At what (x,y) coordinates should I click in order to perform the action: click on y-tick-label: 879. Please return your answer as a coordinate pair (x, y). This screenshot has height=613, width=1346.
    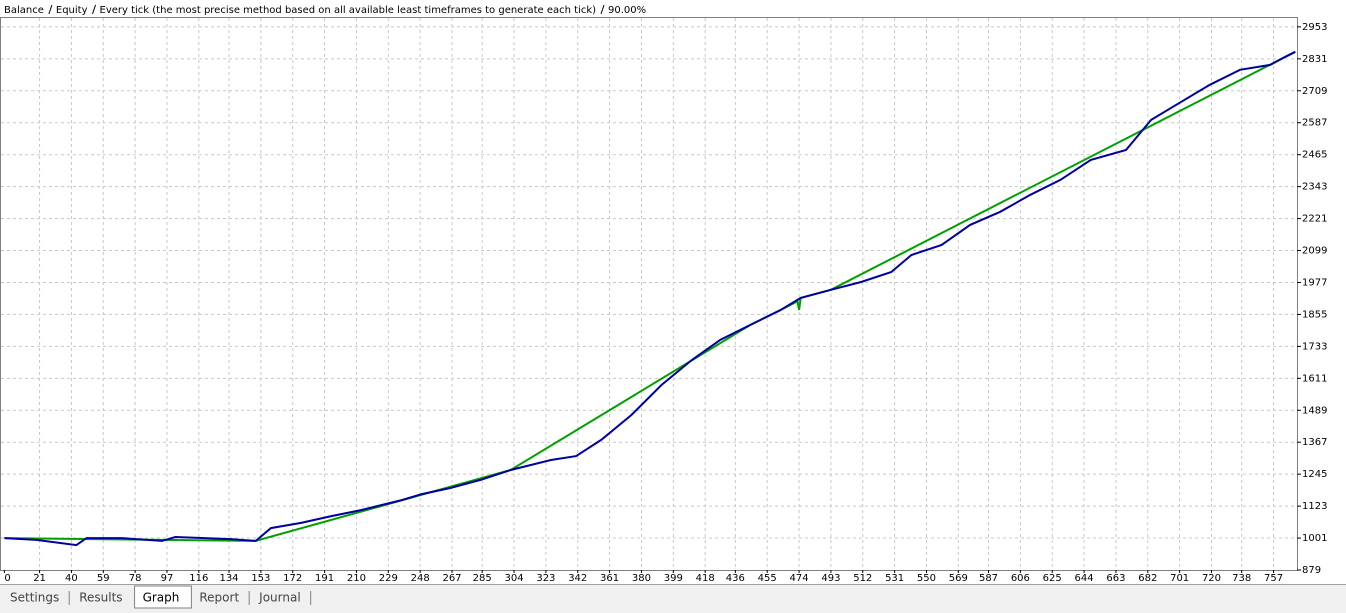
    Looking at the image, I should click on (1311, 570).